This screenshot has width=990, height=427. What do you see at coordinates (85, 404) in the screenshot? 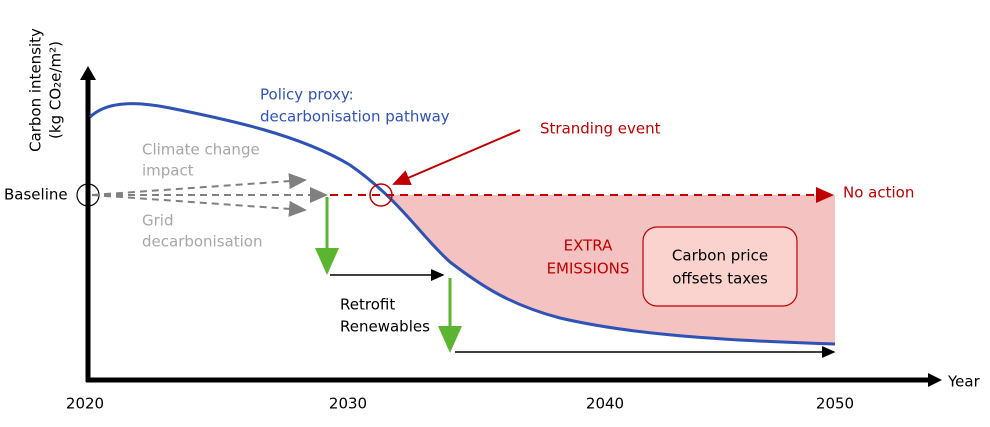
I see `x-tick-label: 2020` at bounding box center [85, 404].